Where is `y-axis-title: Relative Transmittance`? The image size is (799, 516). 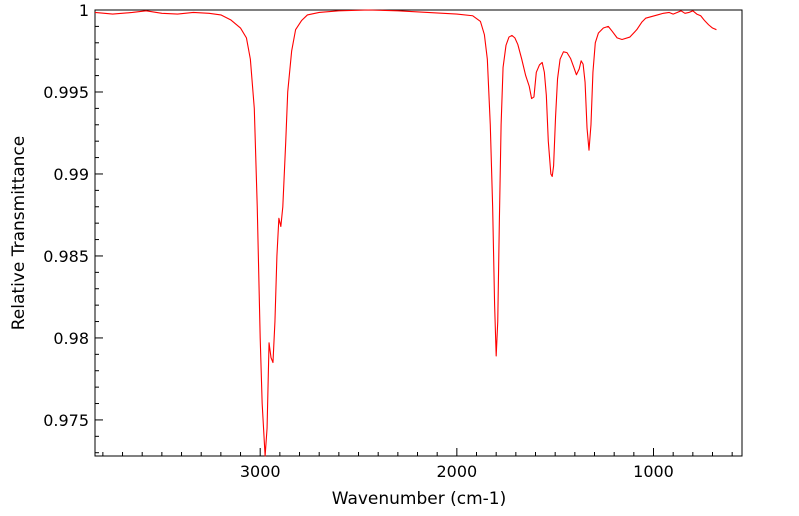
y-axis-title: Relative Transmittance is located at coordinates (19, 233).